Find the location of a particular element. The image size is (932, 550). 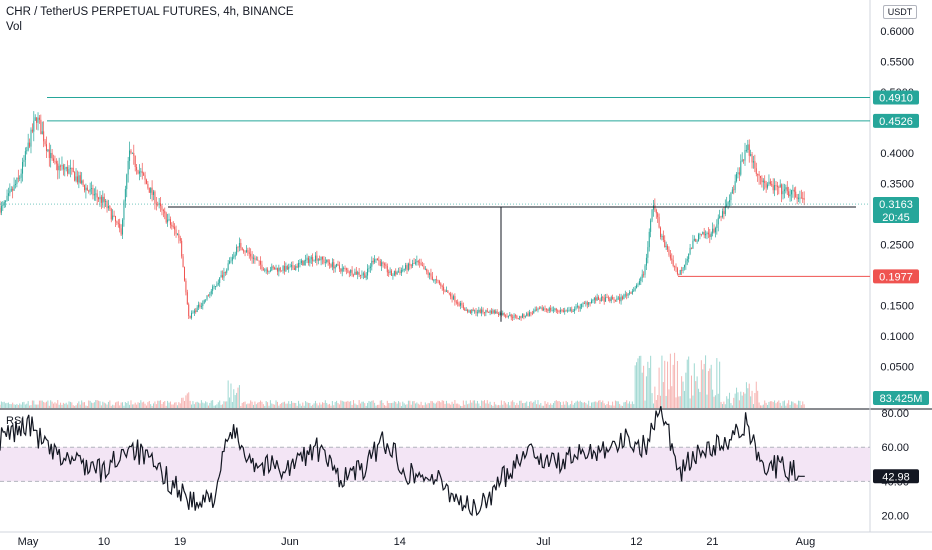

volume-legend: Vol is located at coordinates (14, 27).